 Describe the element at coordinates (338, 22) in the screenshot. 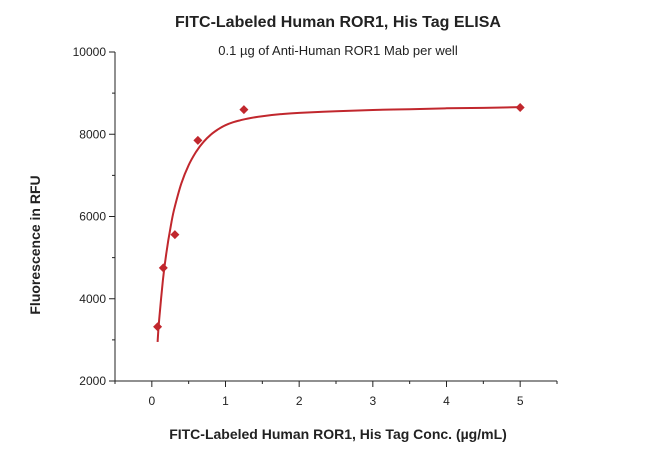

I see `chart-title: FITC-Labeled Human ROR1, His Tag ELISA` at that location.